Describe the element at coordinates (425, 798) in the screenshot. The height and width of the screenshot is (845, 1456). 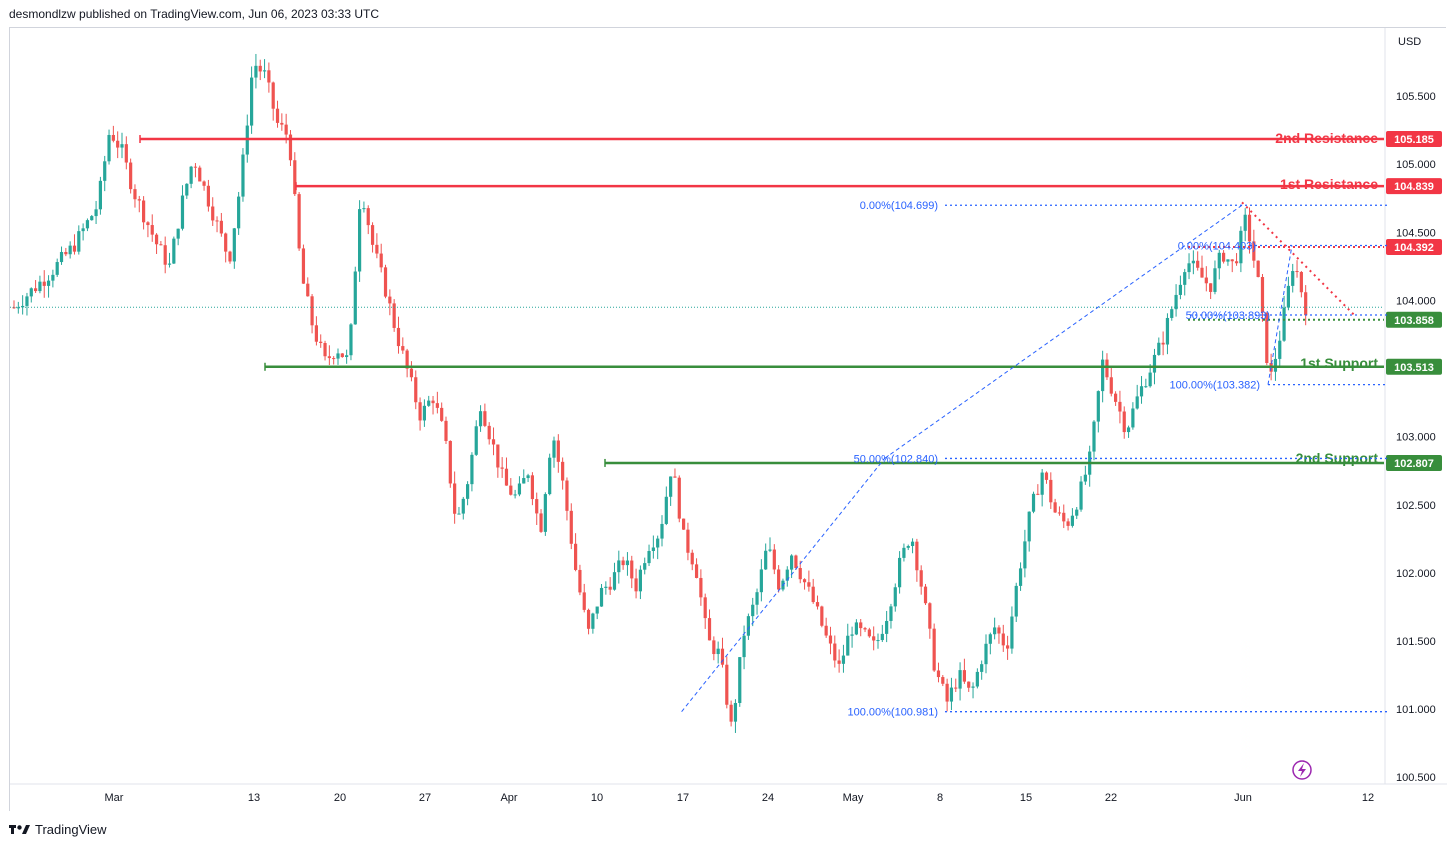
I see `time-tick-label: 27` at that location.